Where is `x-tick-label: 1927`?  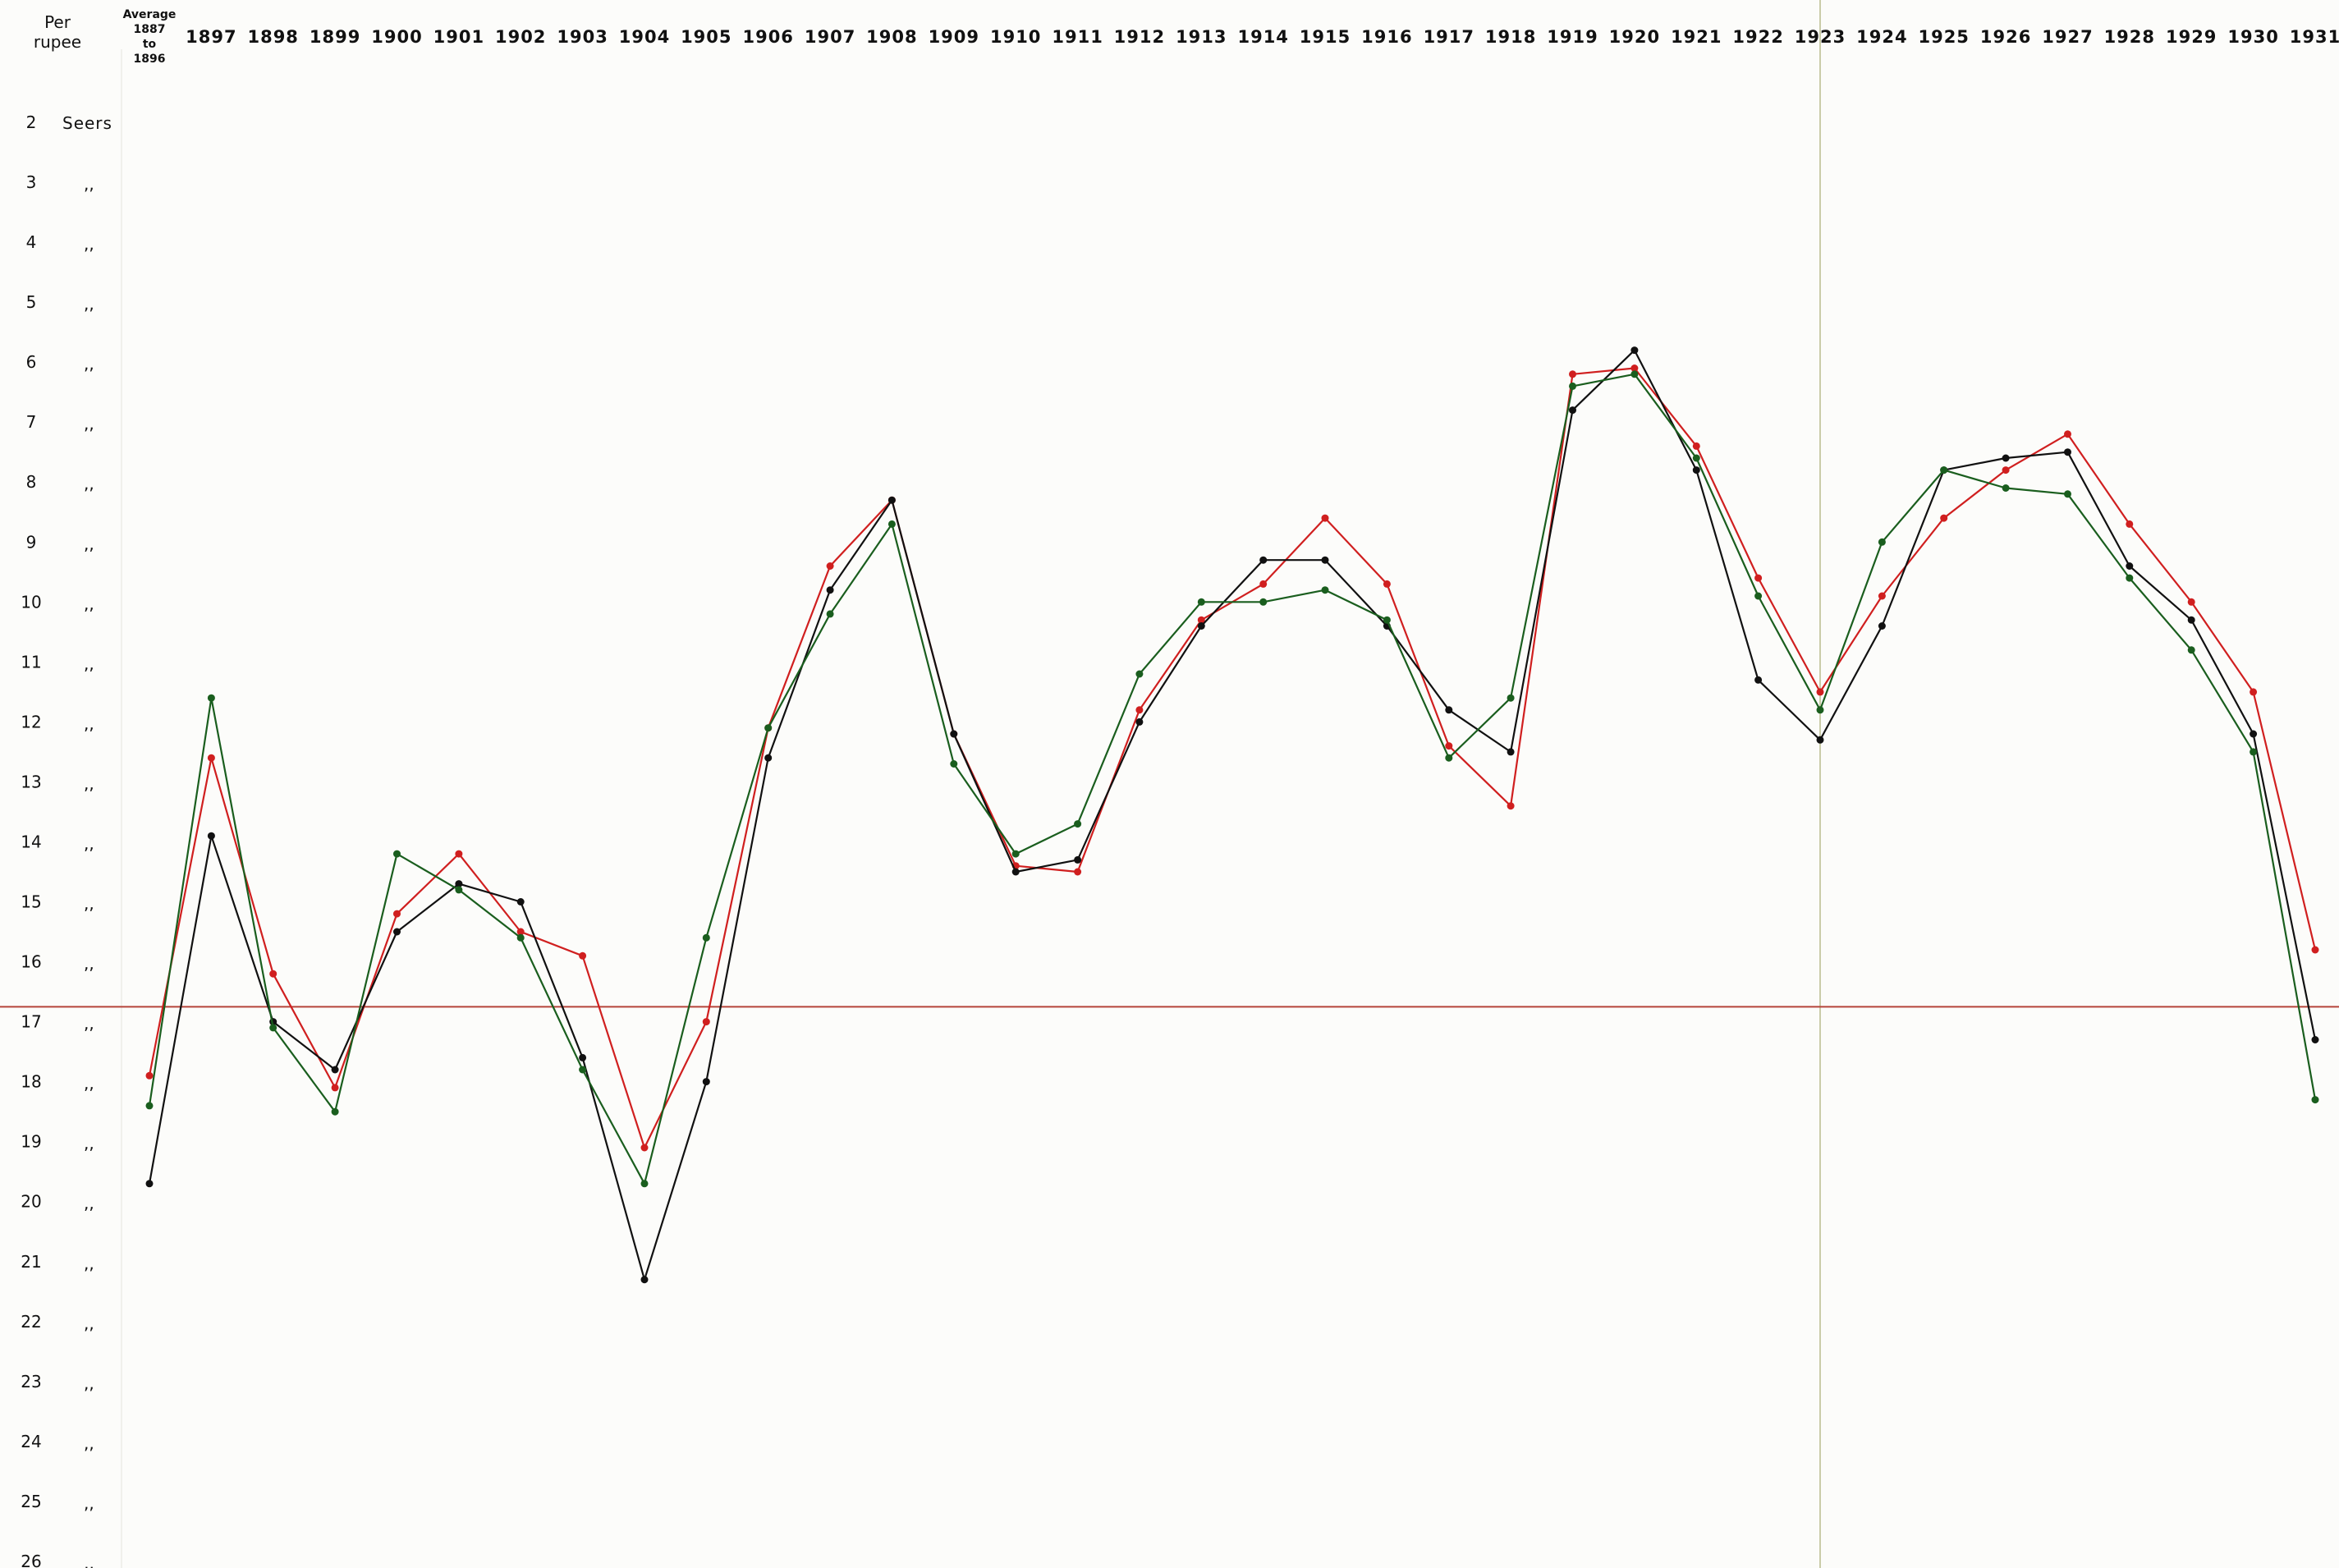
x-tick-label: 1927 is located at coordinates (2067, 37).